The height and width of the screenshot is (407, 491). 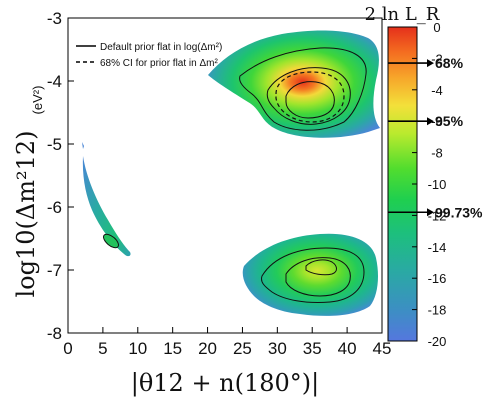 What do you see at coordinates (172, 348) in the screenshot?
I see `x-tick-label: 15` at bounding box center [172, 348].